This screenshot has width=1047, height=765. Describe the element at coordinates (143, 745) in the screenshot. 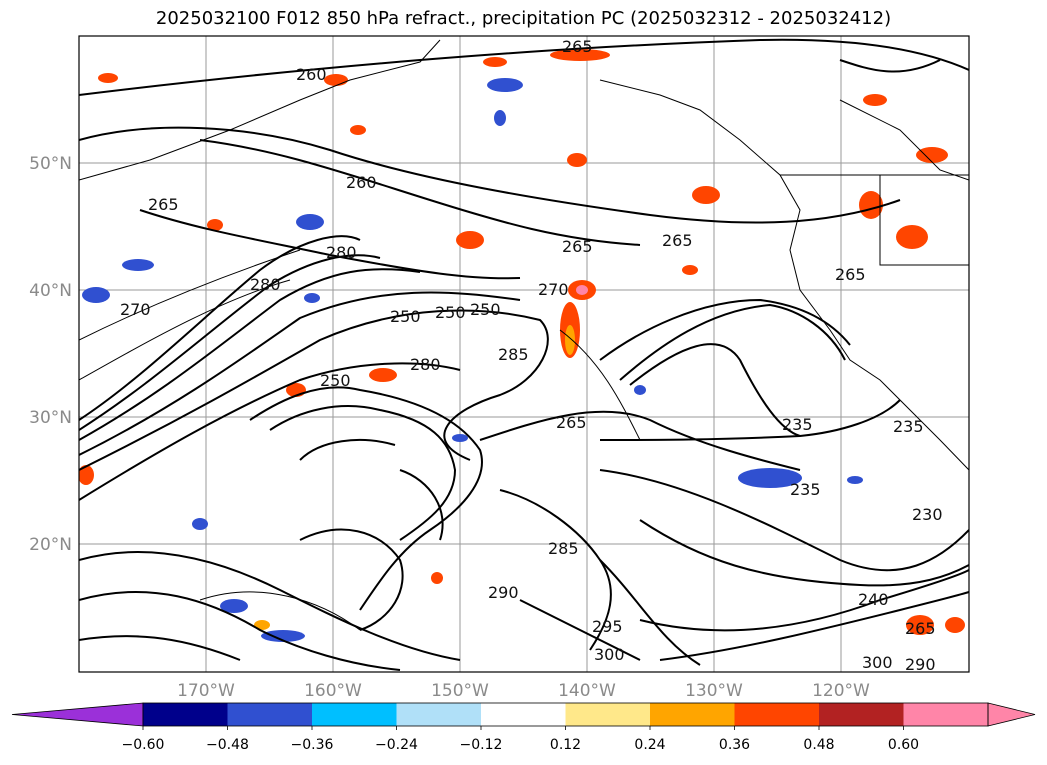

I see `colorbar-tick-label: −0.60` at that location.